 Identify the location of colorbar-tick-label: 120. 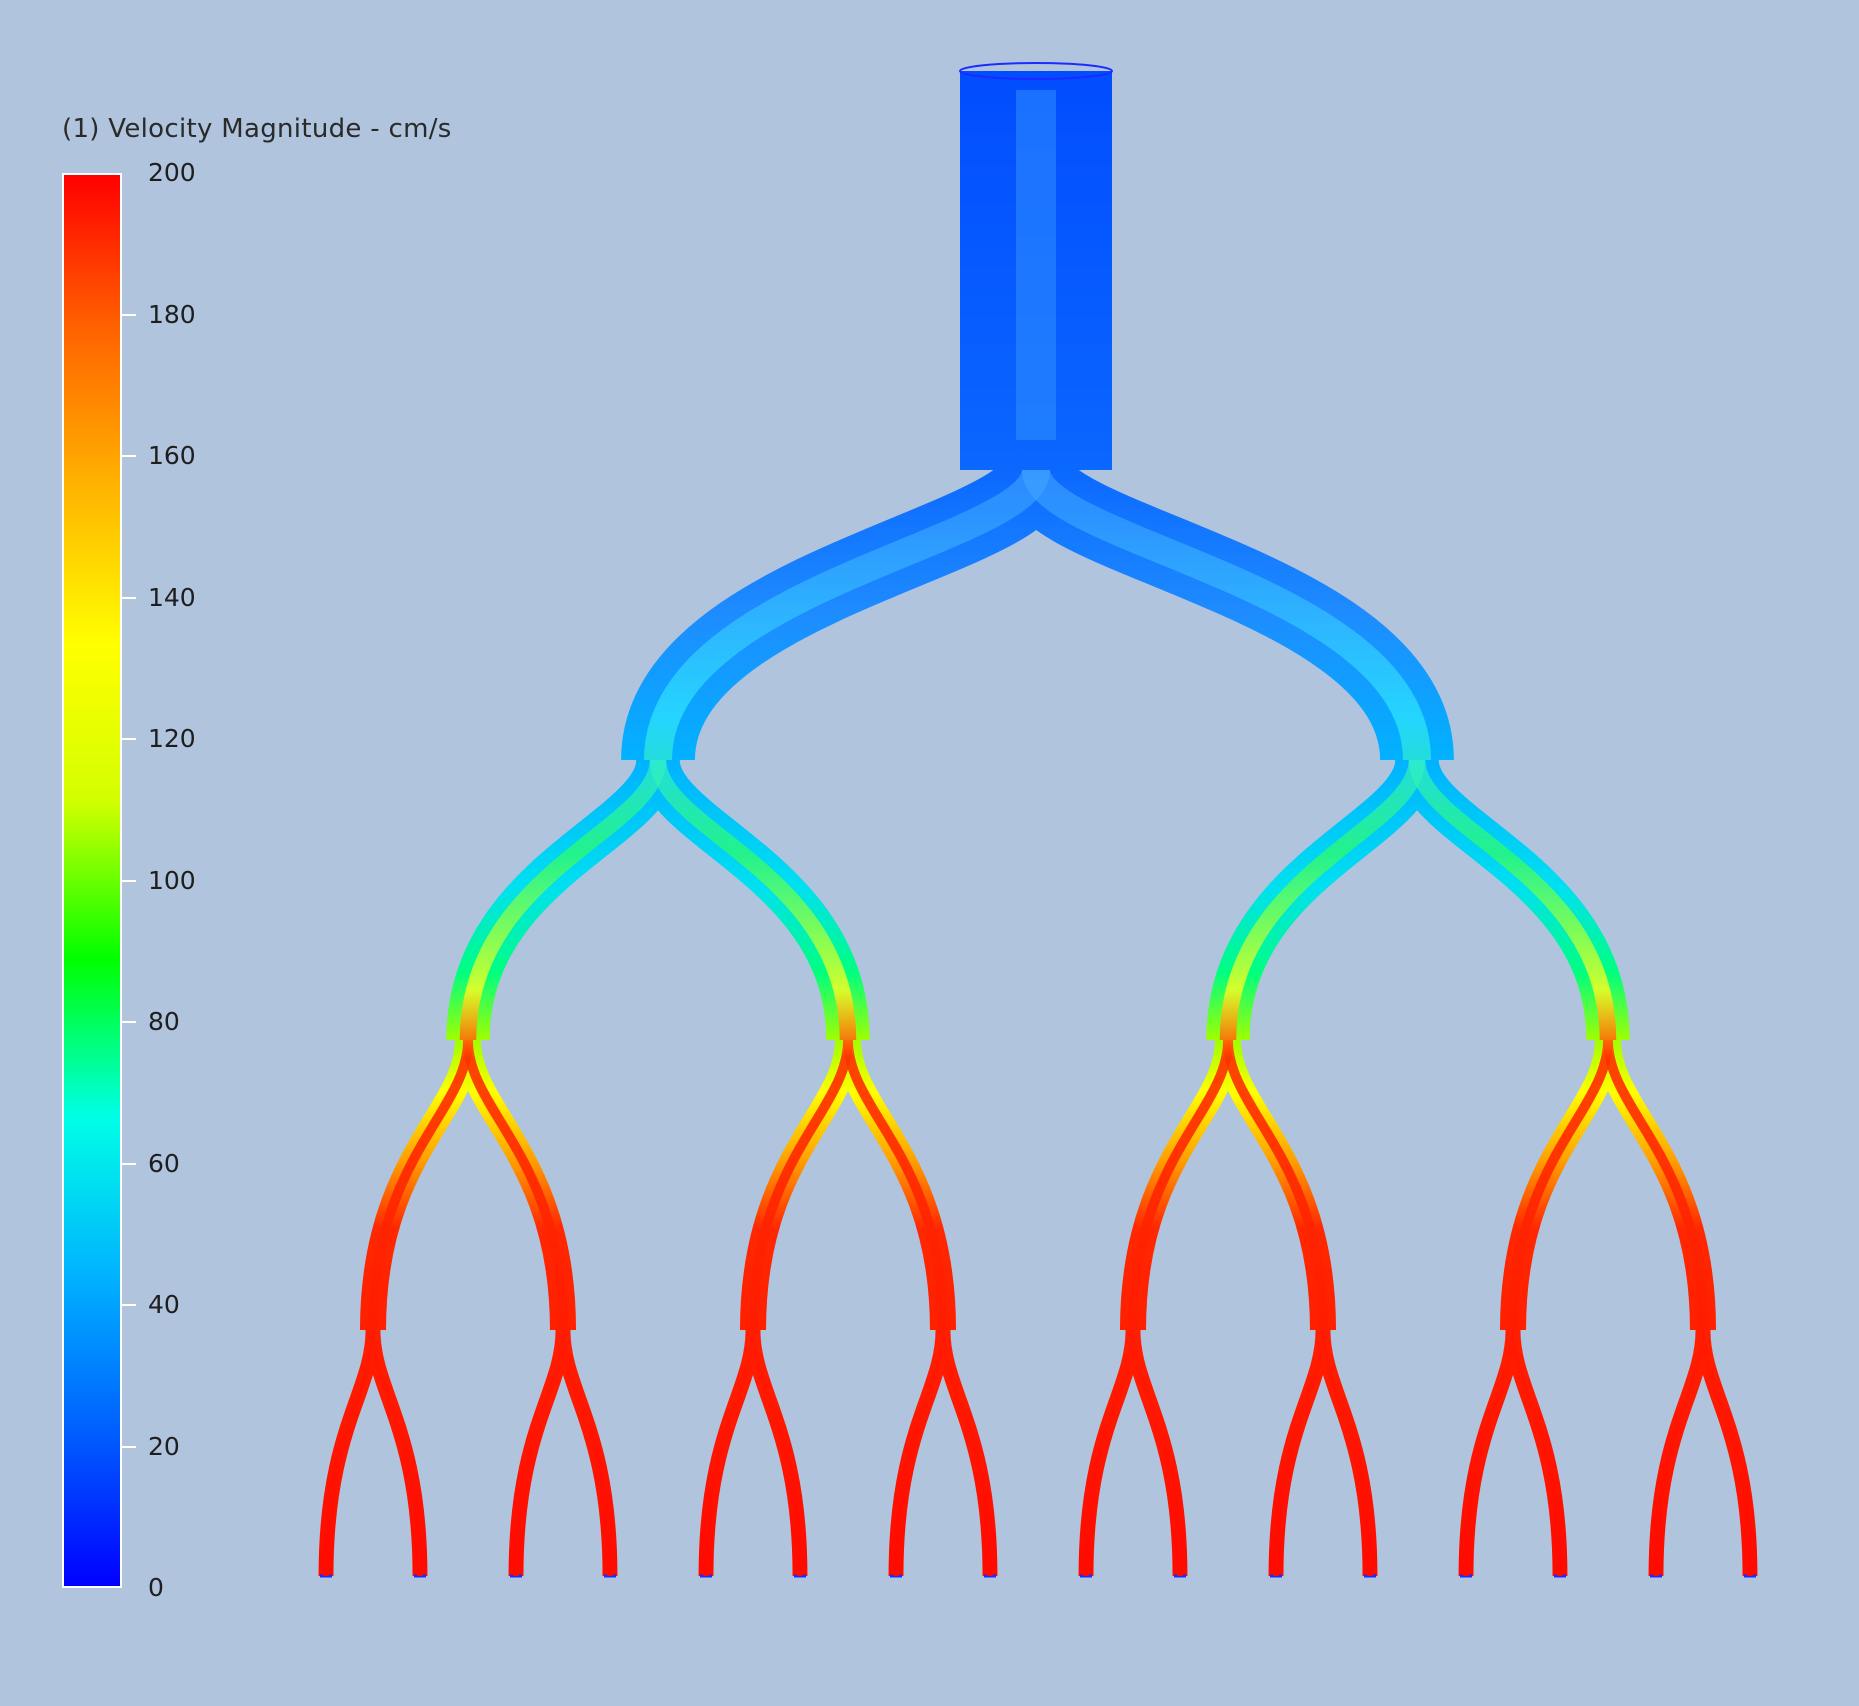
(172, 738).